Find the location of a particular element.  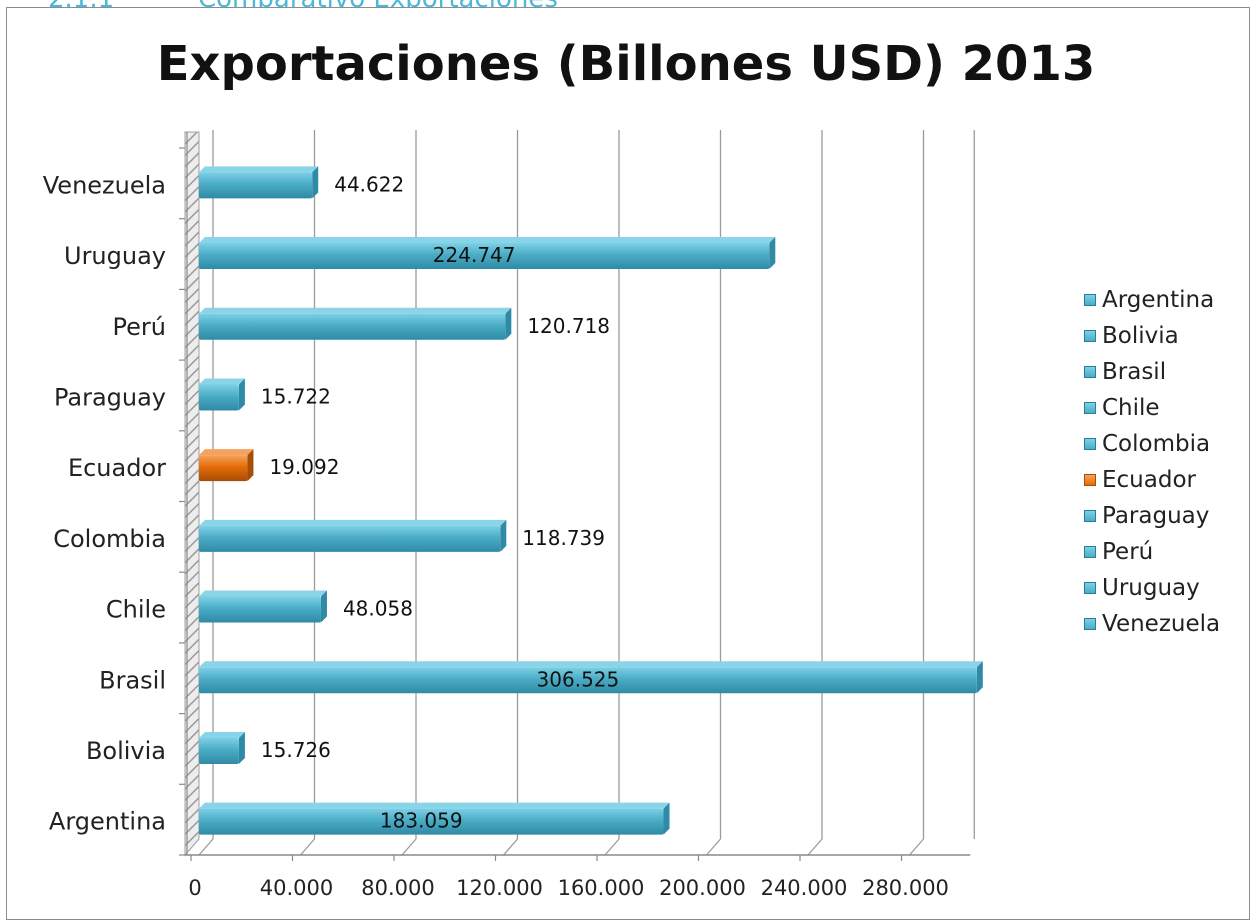

bar-end-venezuela is located at coordinates (315, 182).